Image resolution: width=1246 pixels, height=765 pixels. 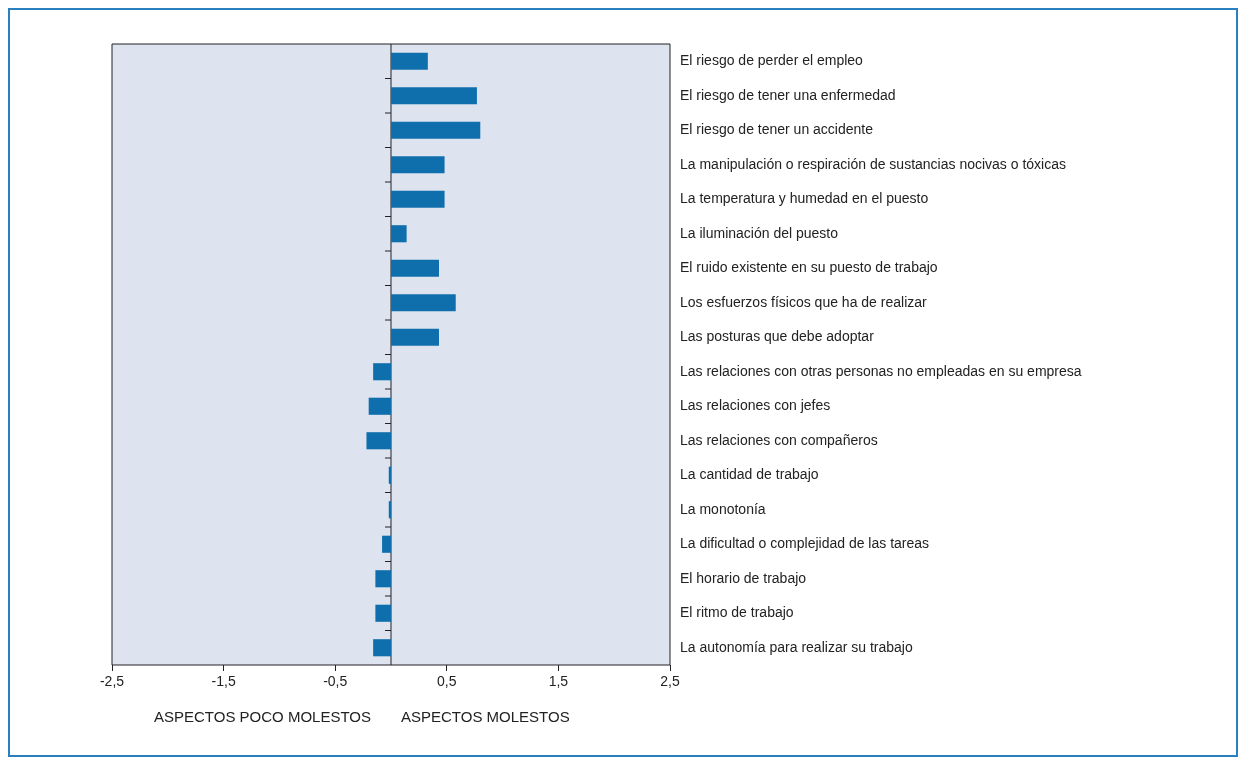 I want to click on x-tick-label: -0,5, so click(x=335, y=681).